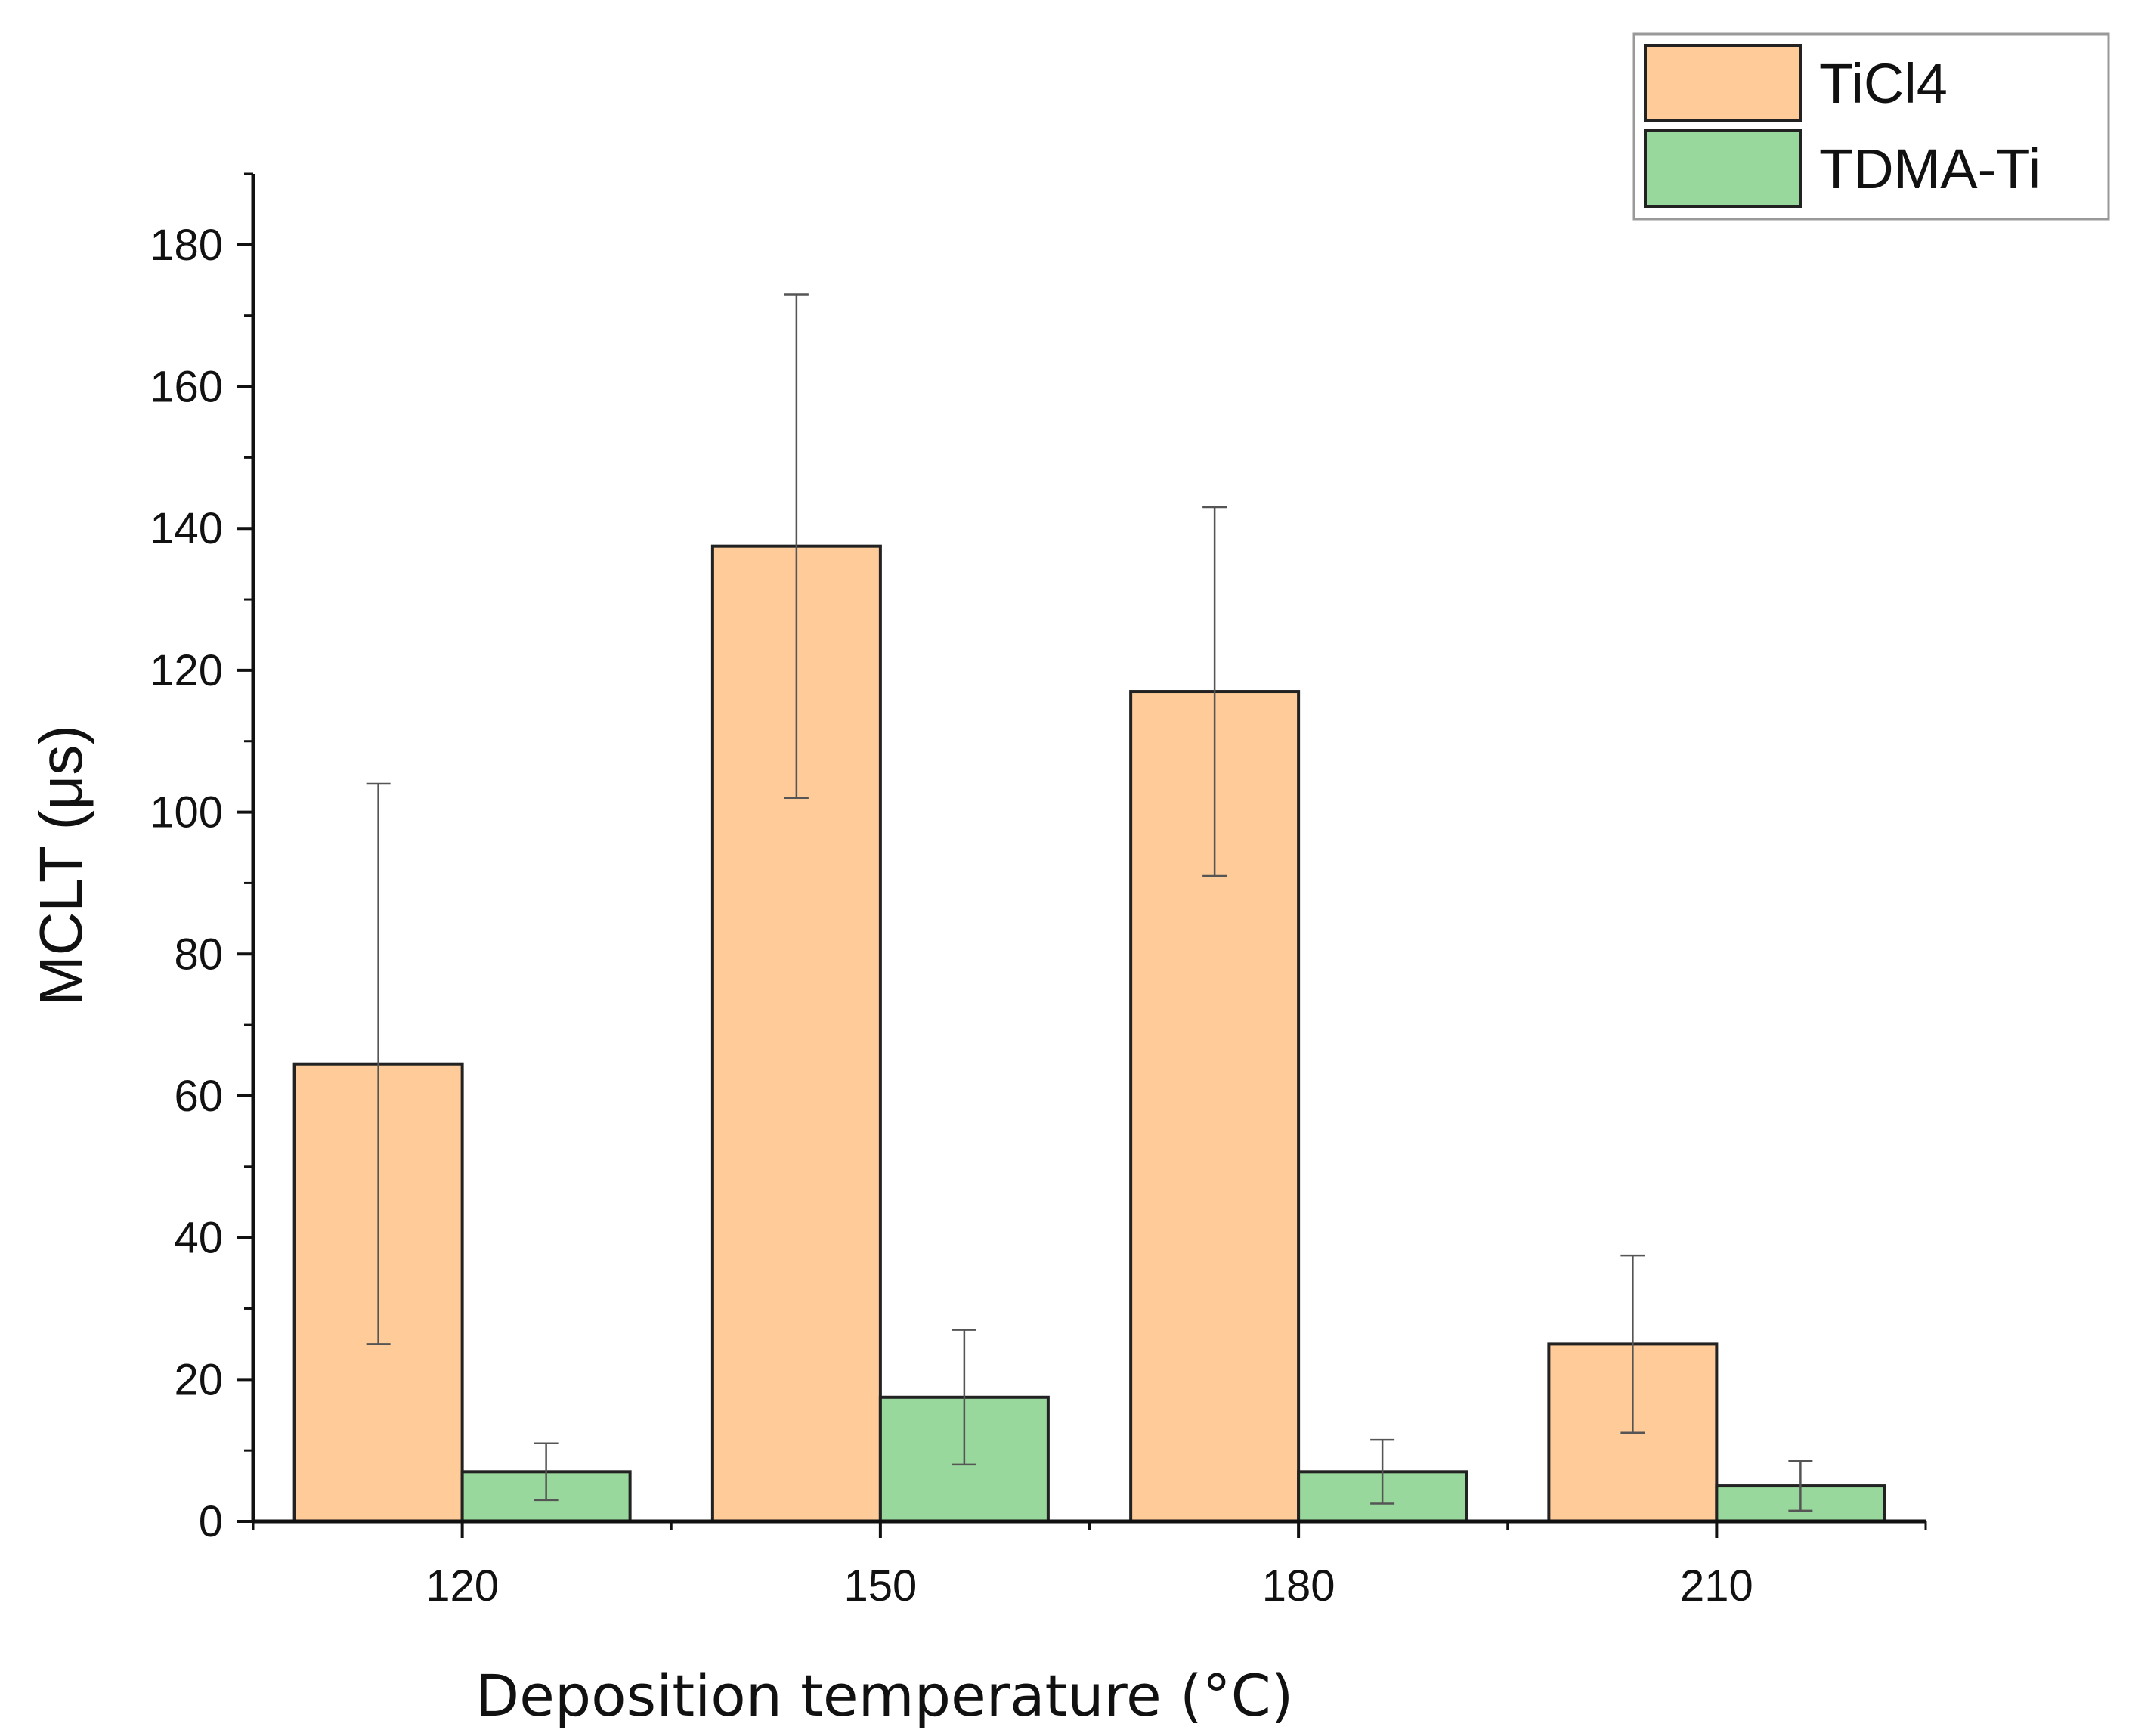 Image resolution: width=2129 pixels, height=1736 pixels. What do you see at coordinates (199, 1238) in the screenshot?
I see `y-tick-label: 40` at bounding box center [199, 1238].